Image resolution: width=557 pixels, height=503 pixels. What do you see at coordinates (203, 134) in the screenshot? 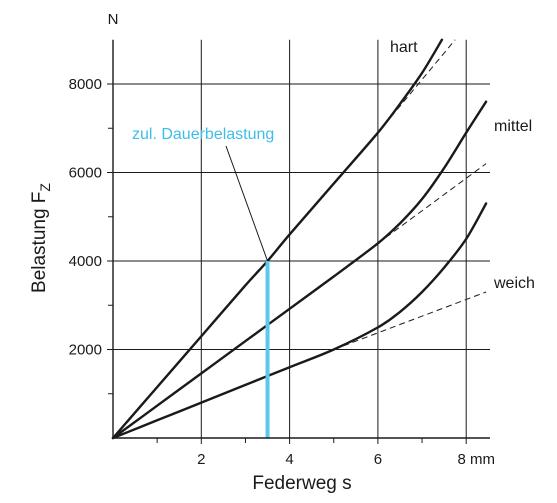
I see `annotation-permissible-load: zul. Dauerbelastung` at bounding box center [203, 134].